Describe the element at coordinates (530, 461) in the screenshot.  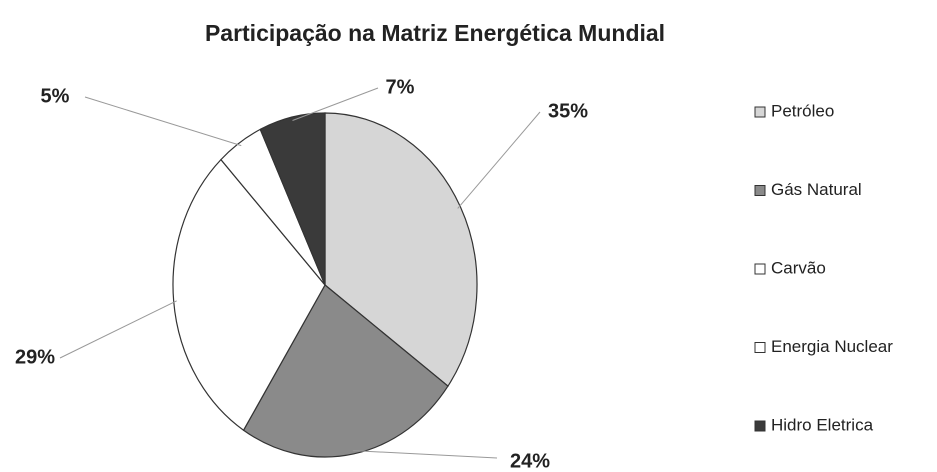
I see `data-label: 24%` at that location.